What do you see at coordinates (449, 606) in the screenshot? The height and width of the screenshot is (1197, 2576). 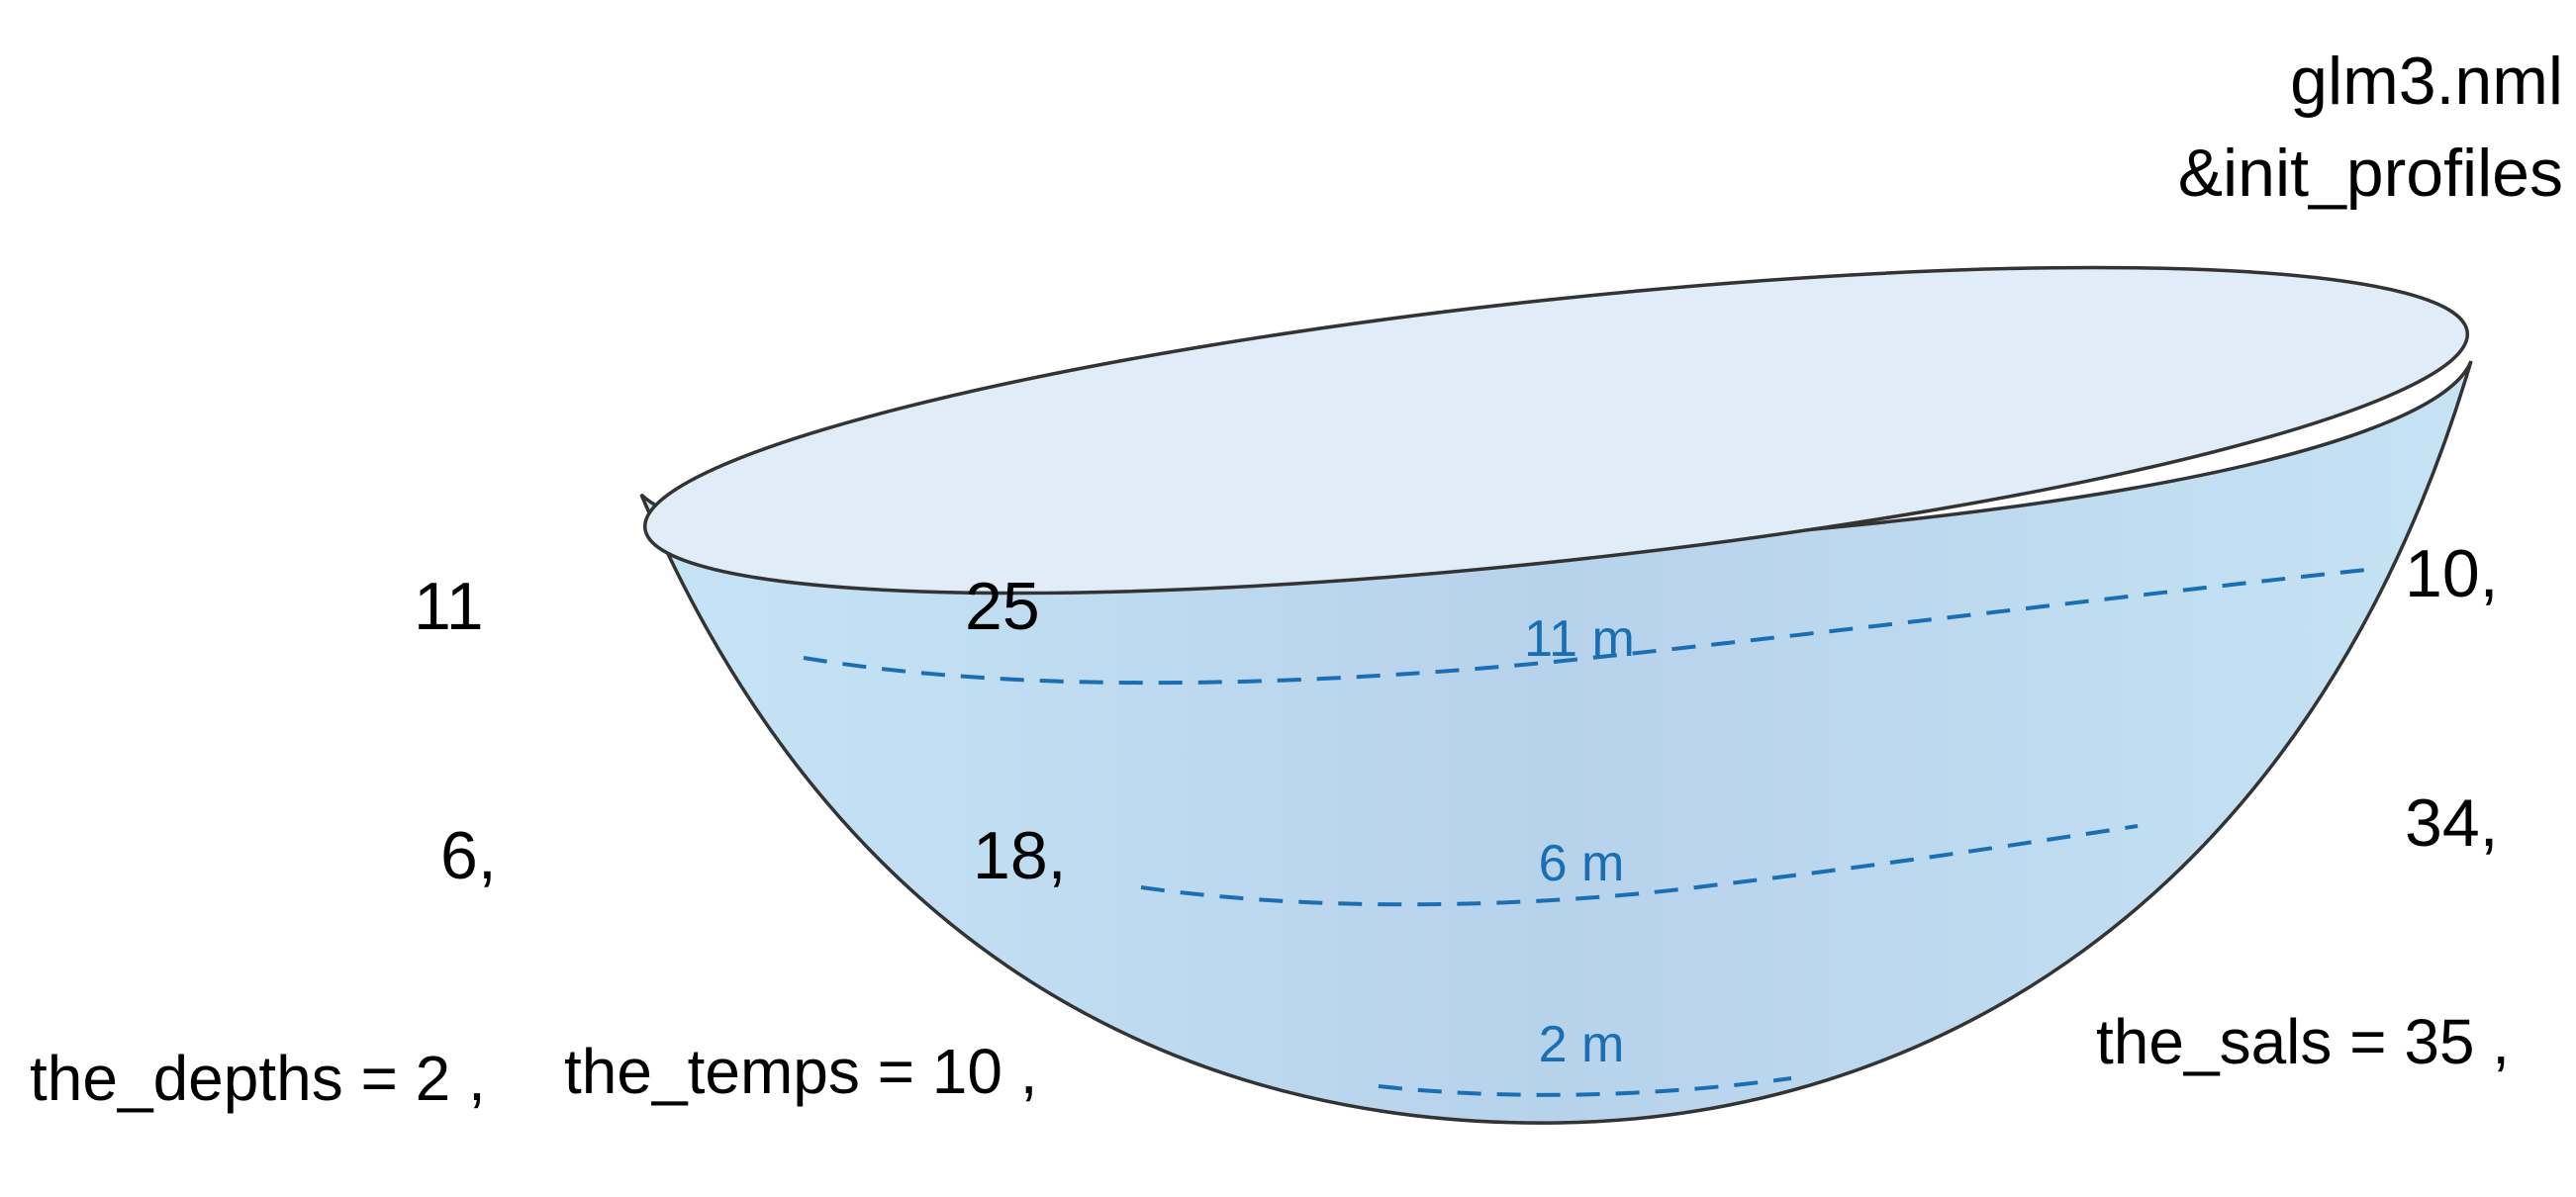 I see `depth-value-top: 11` at bounding box center [449, 606].